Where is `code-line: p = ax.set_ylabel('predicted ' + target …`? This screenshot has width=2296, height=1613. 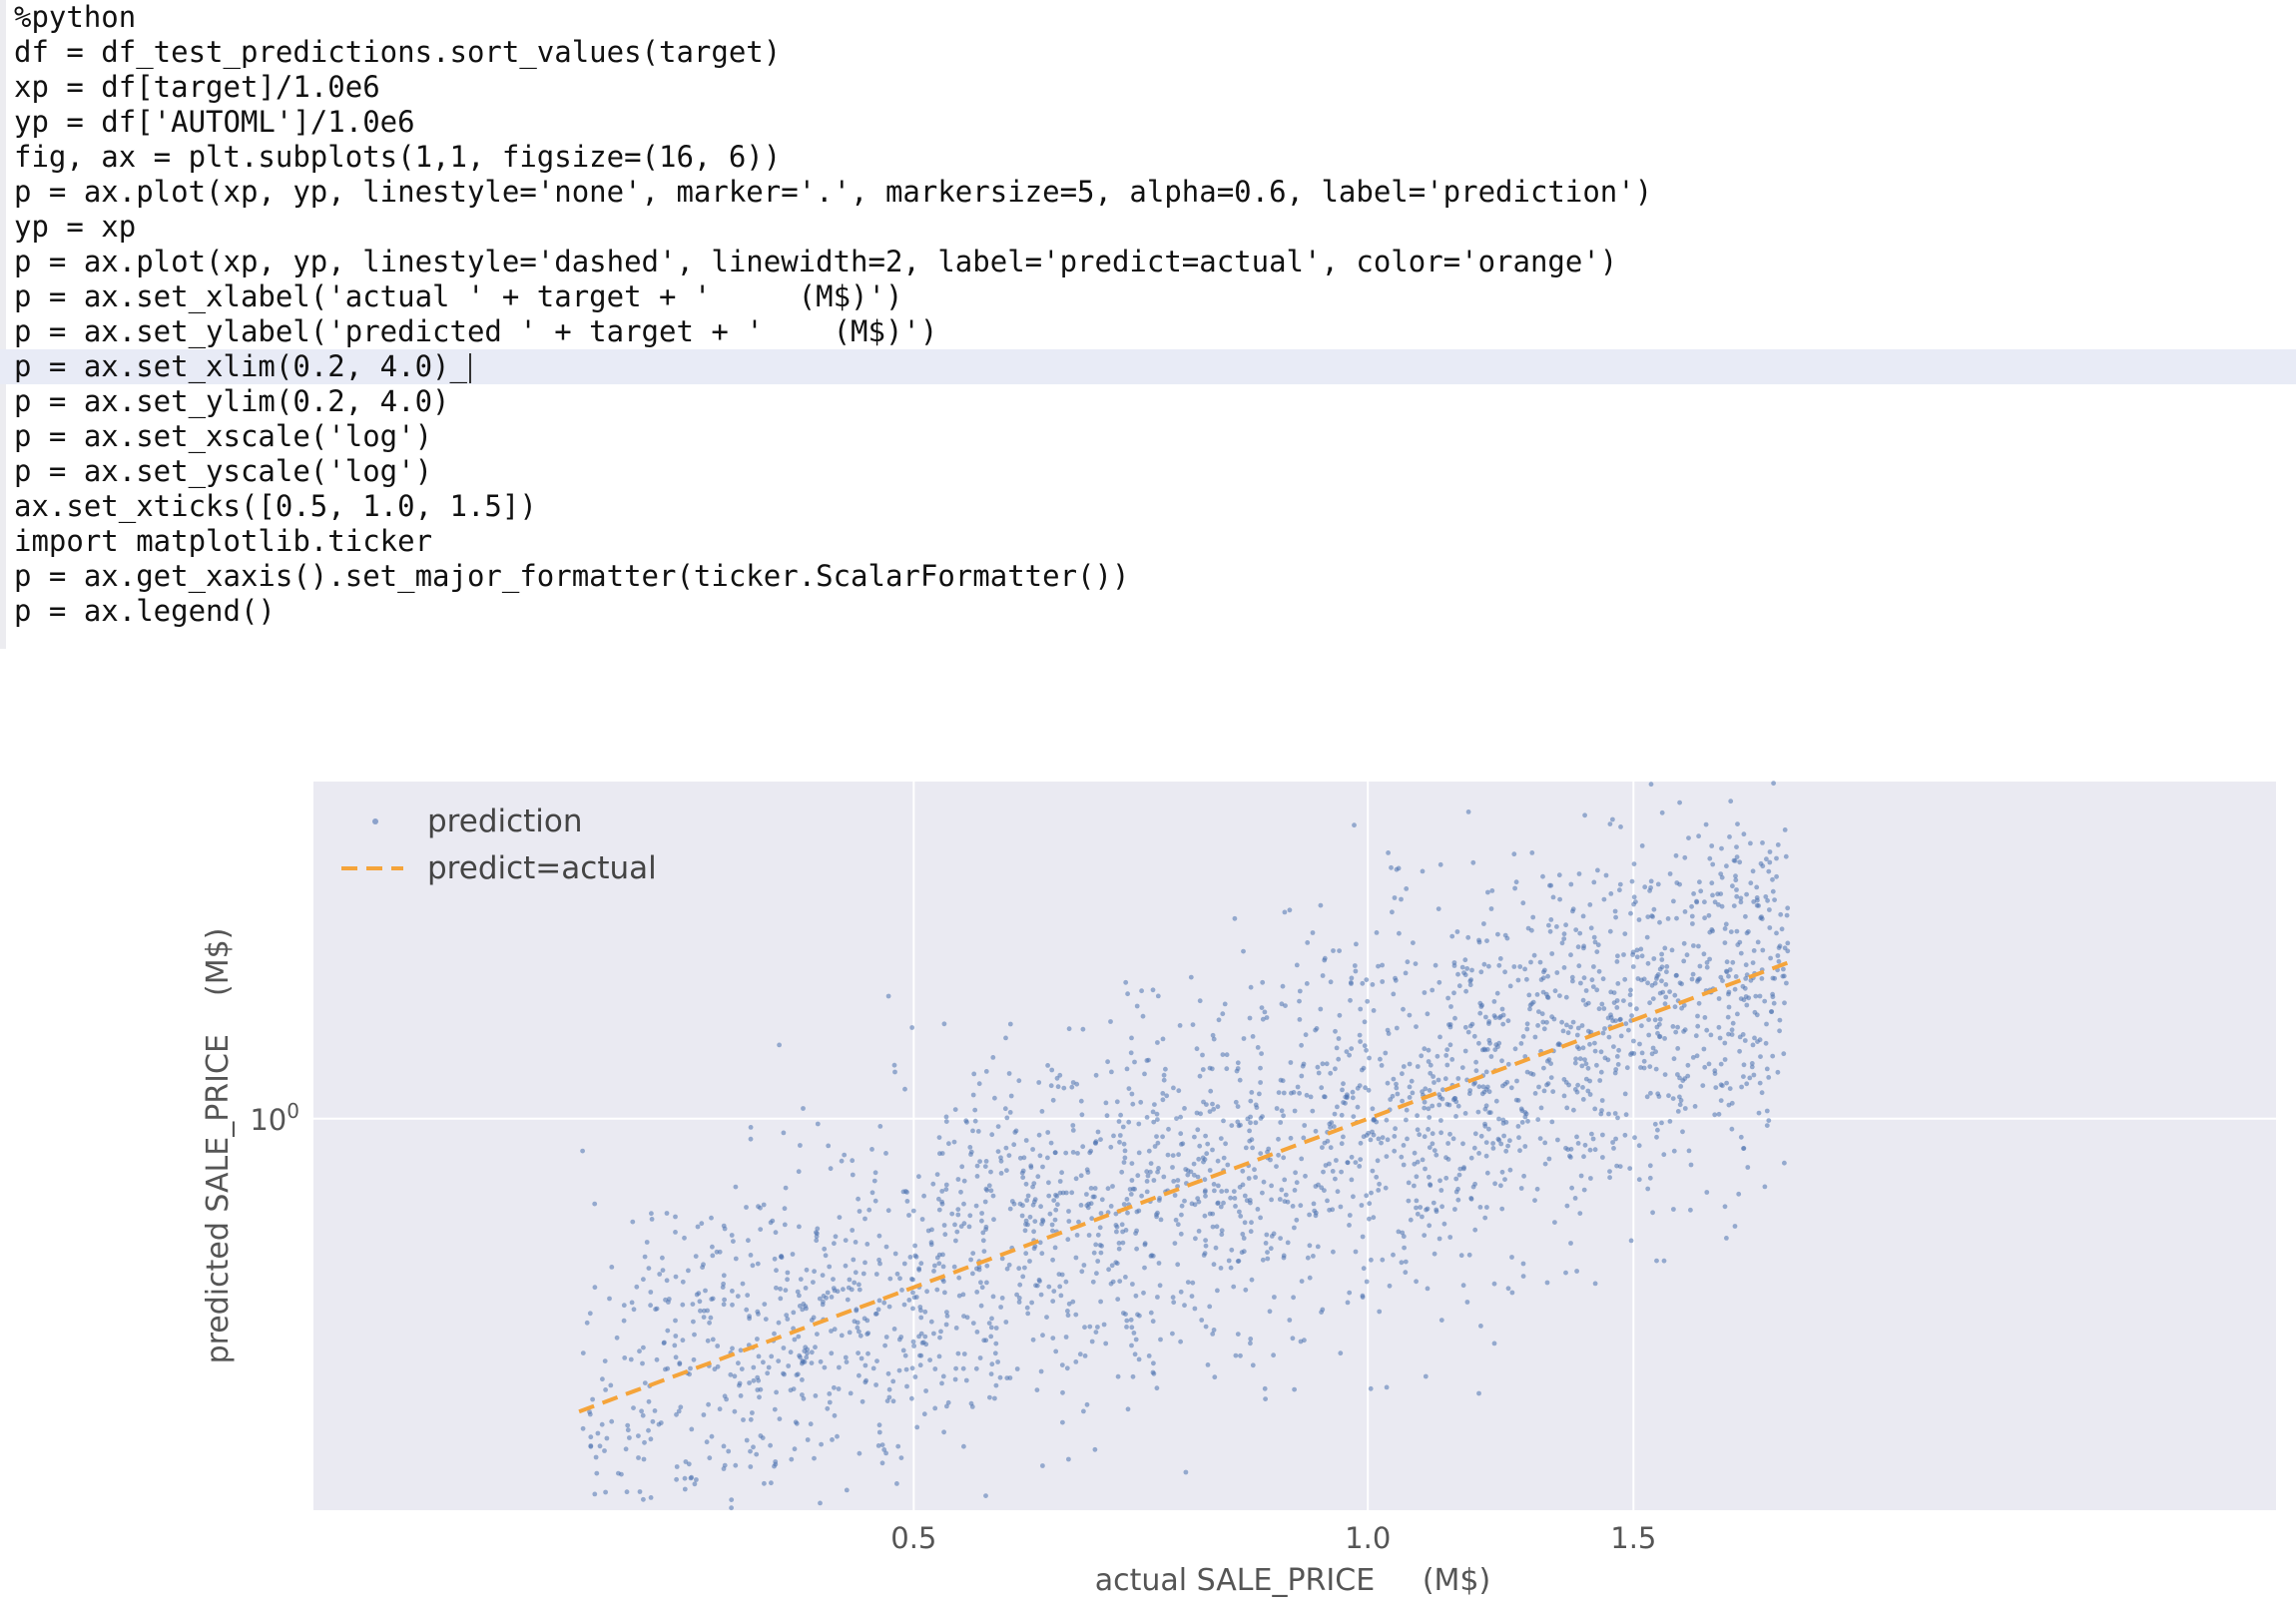 code-line: p = ax.set_ylabel('predicted ' + target … is located at coordinates (1148, 331).